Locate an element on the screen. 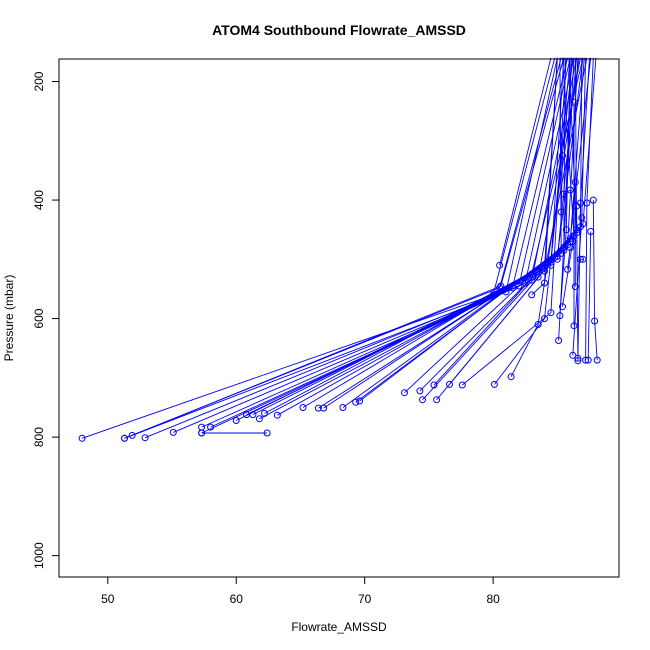 Image resolution: width=650 pixels, height=650 pixels. y-tick-label: 200 is located at coordinates (39, 81).